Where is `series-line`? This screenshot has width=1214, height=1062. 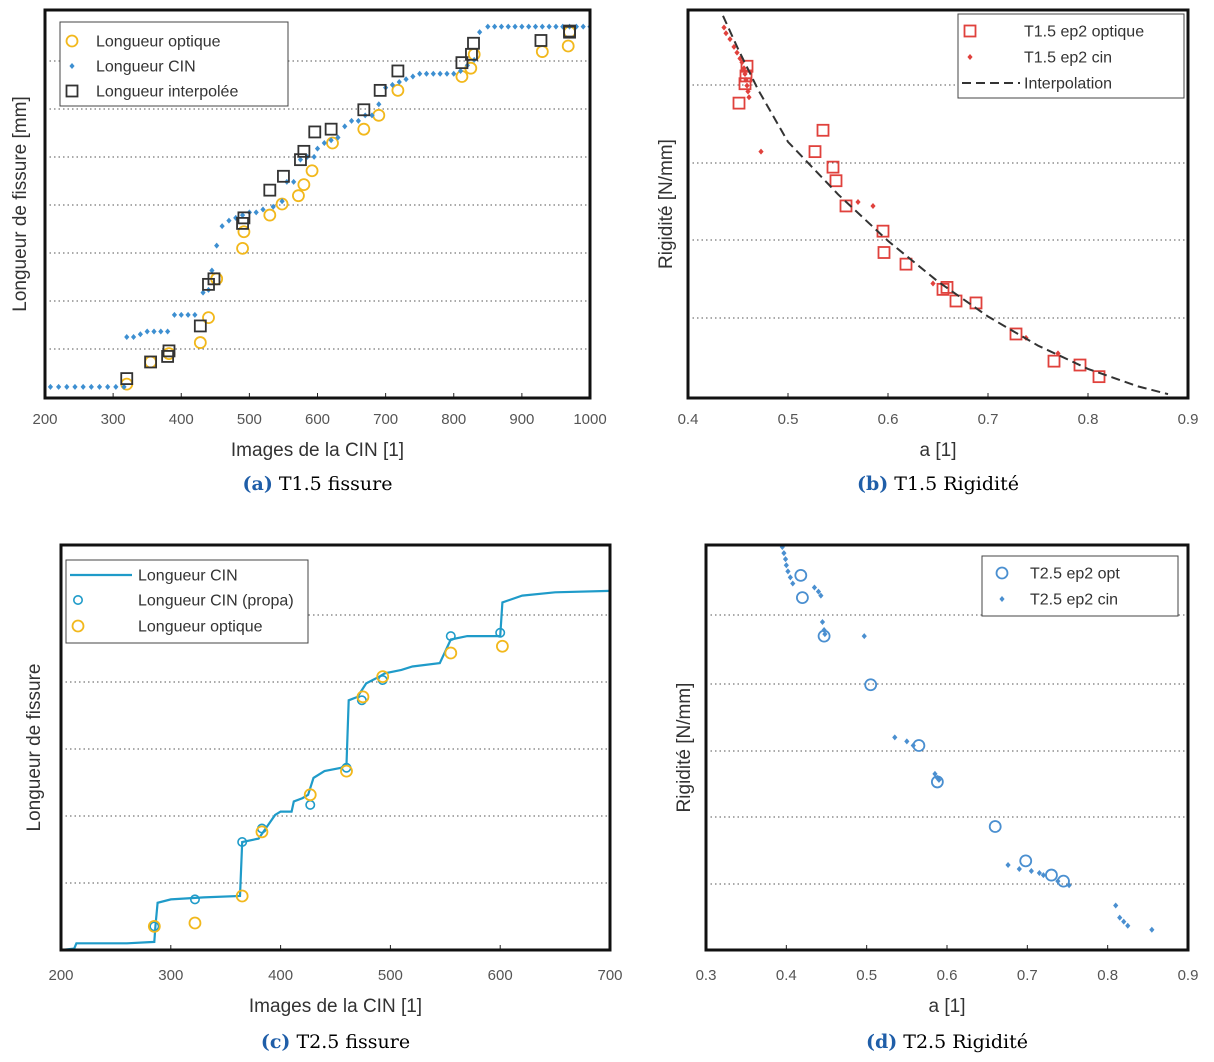 series-line is located at coordinates (945, 205).